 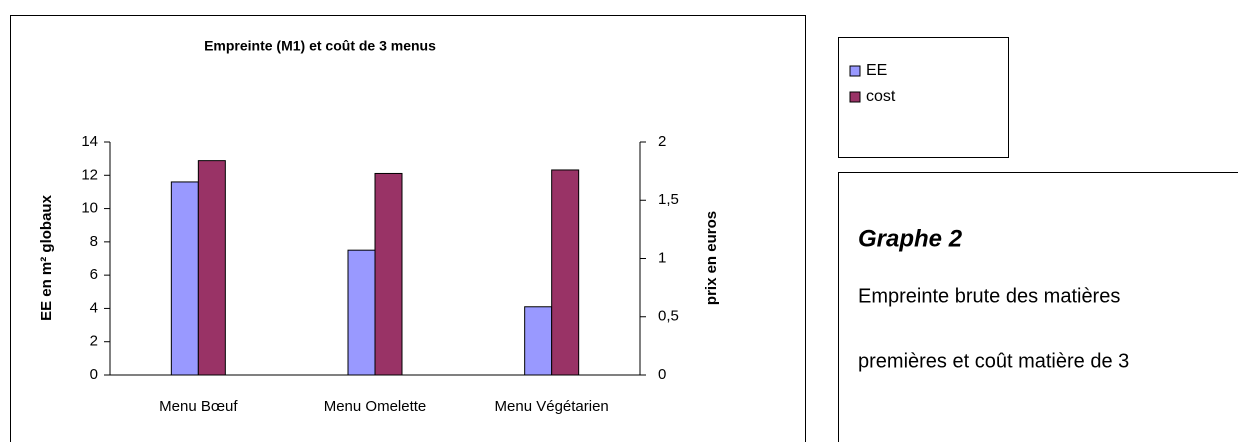 I want to click on y2-tick-label: 0, so click(x=662, y=374).